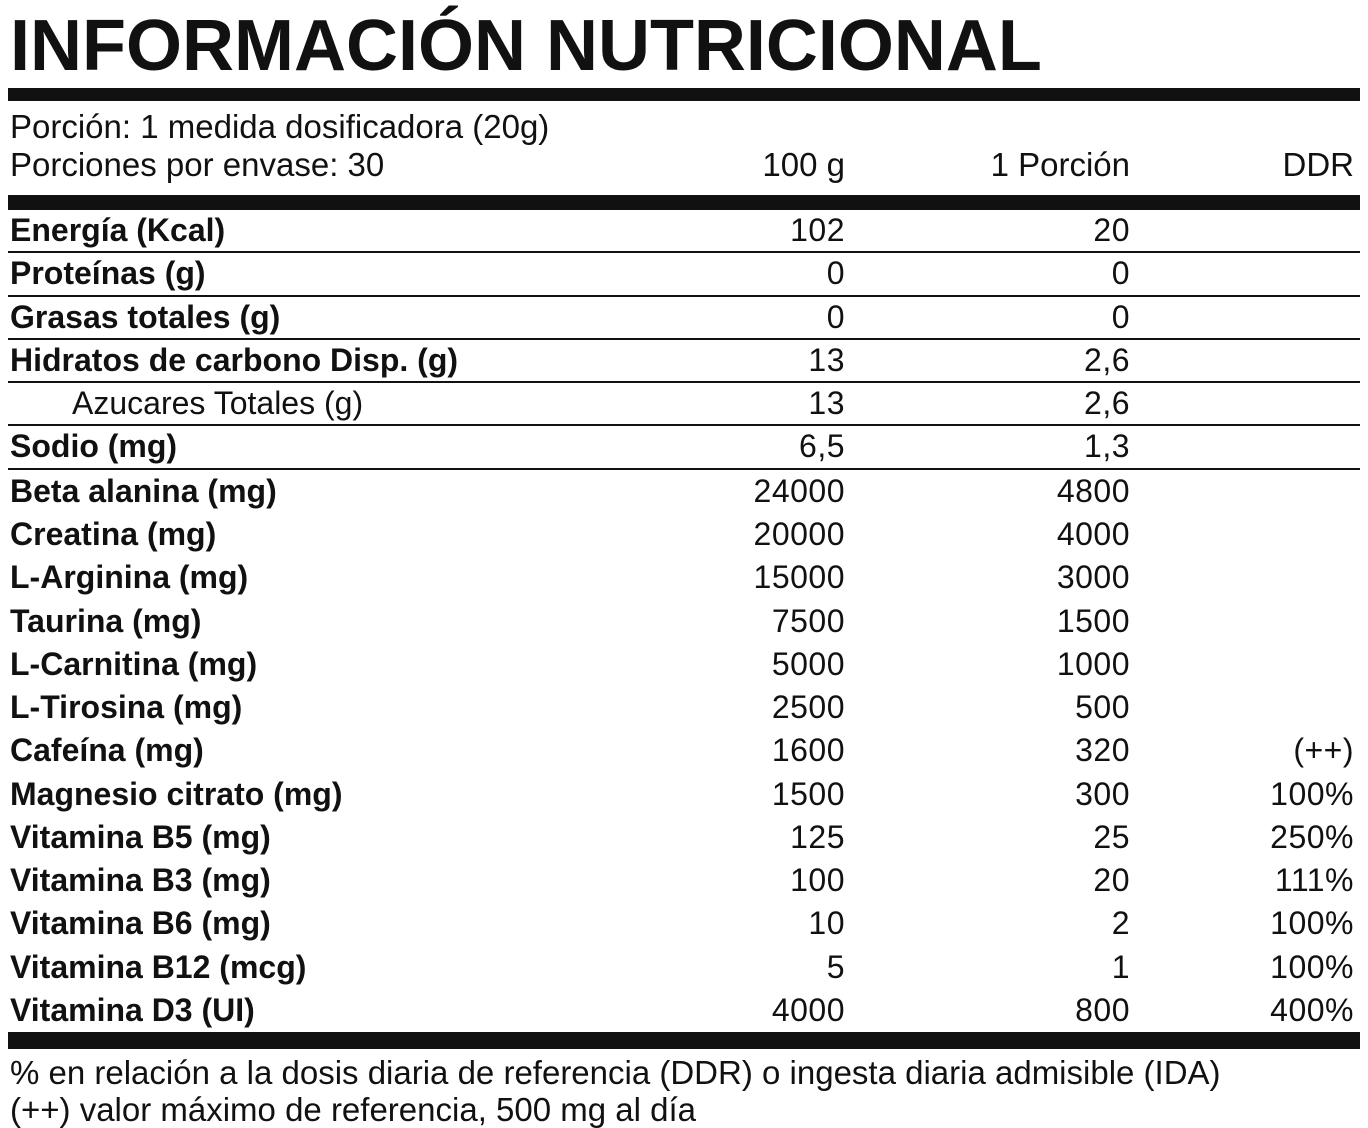  I want to click on nutrient-row: Vitamina B5 (mg) 125 25 250%, so click(684, 837).